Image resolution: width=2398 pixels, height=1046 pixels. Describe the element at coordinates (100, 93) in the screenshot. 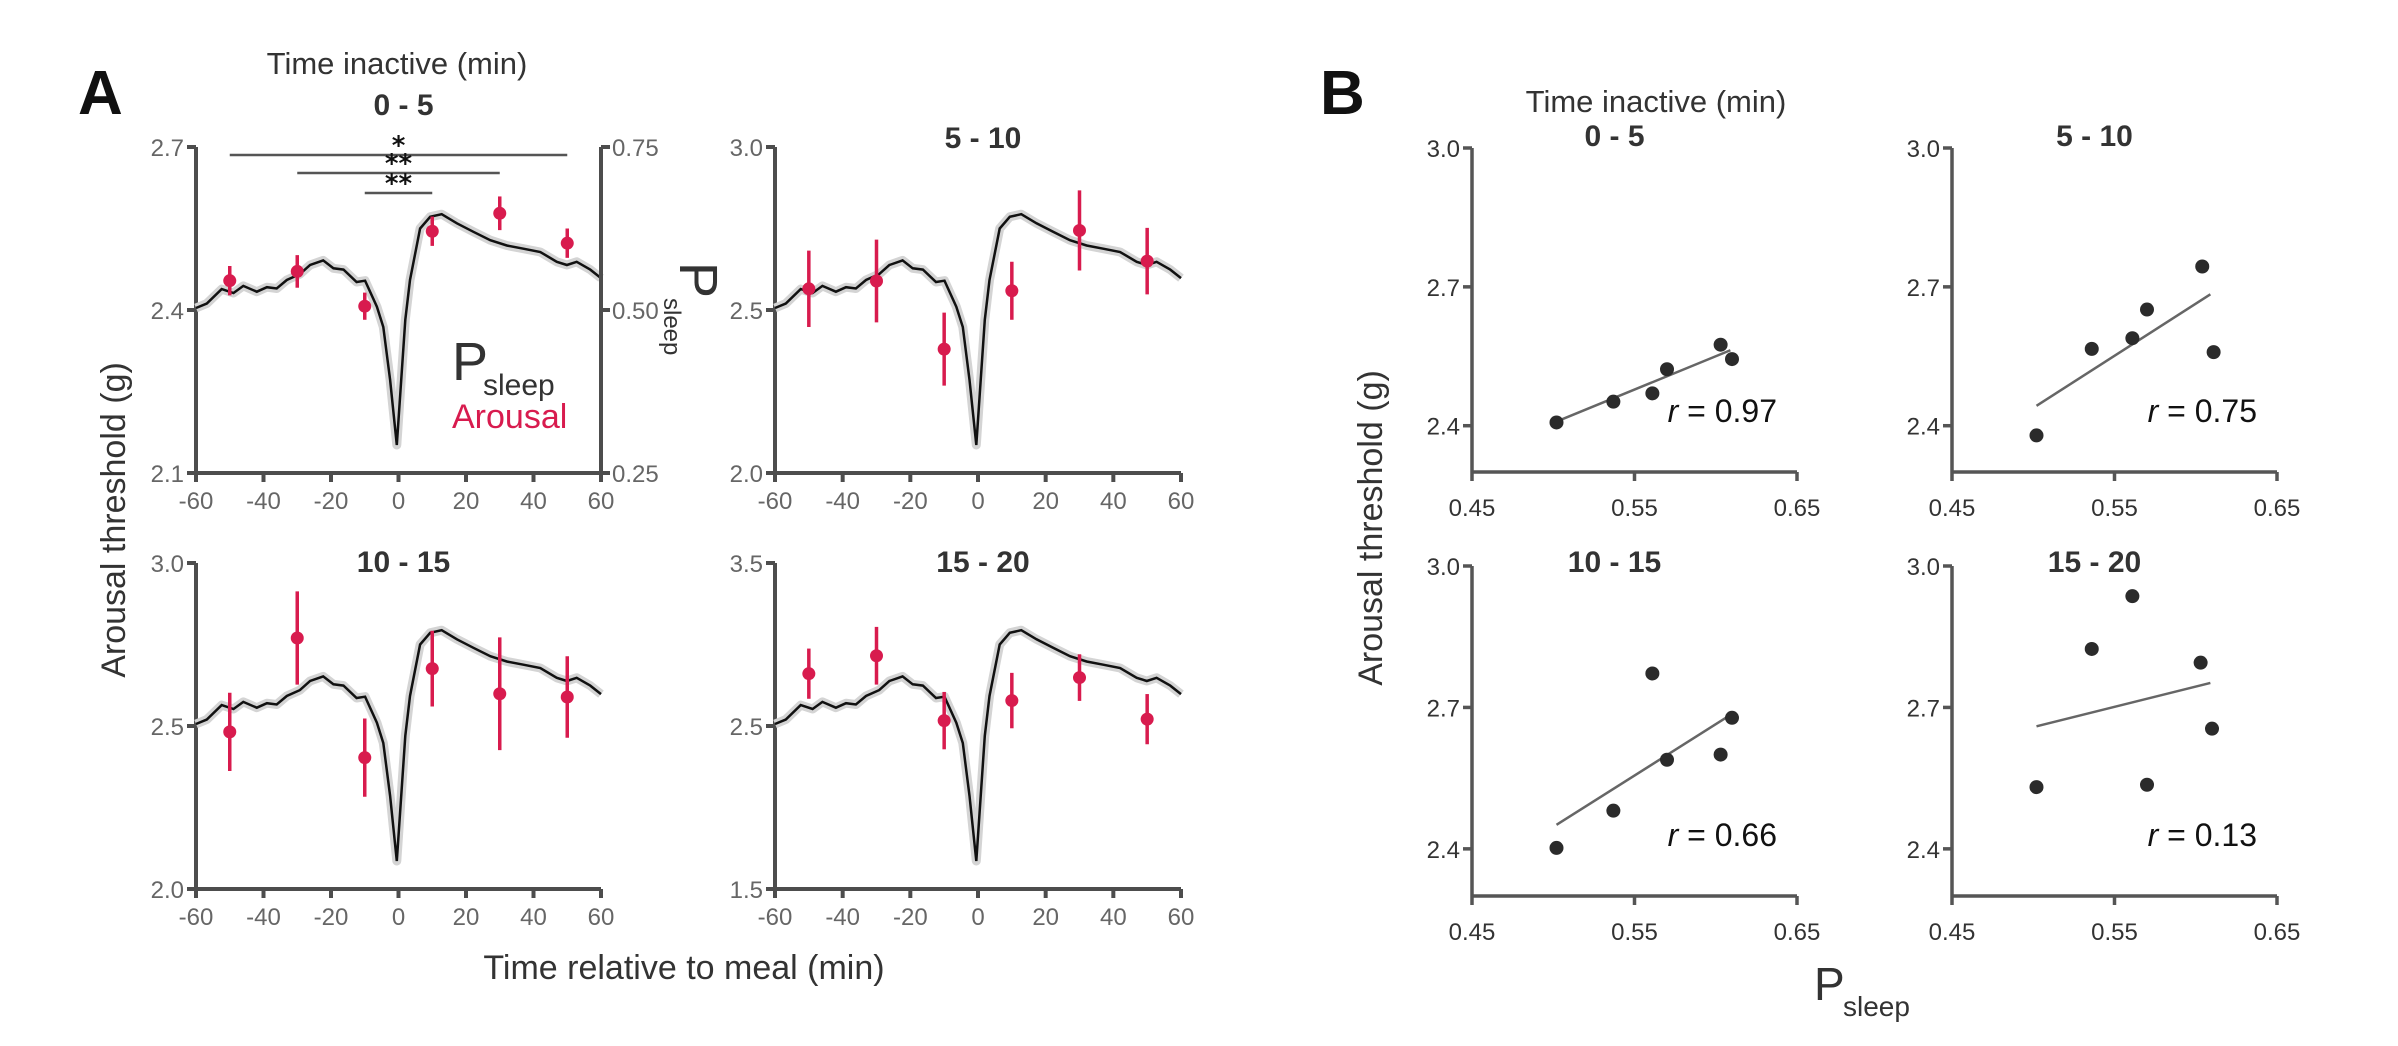

I see `panel-a-letter: A` at that location.